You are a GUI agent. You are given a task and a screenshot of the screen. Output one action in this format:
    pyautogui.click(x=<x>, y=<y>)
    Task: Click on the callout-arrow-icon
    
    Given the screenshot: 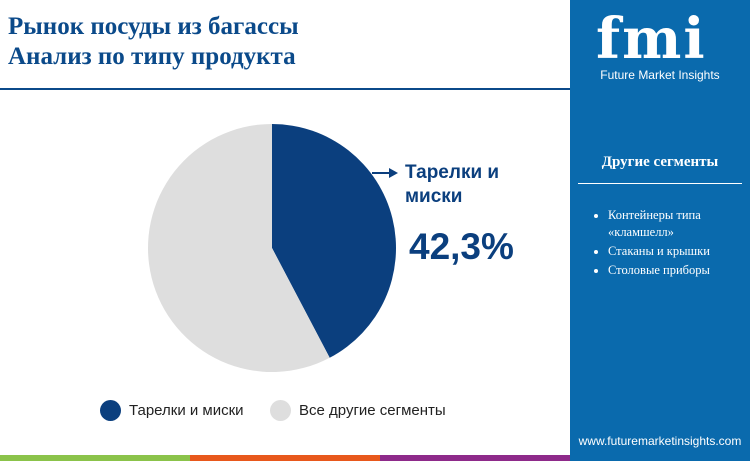 What is the action you would take?
    pyautogui.click(x=393, y=173)
    